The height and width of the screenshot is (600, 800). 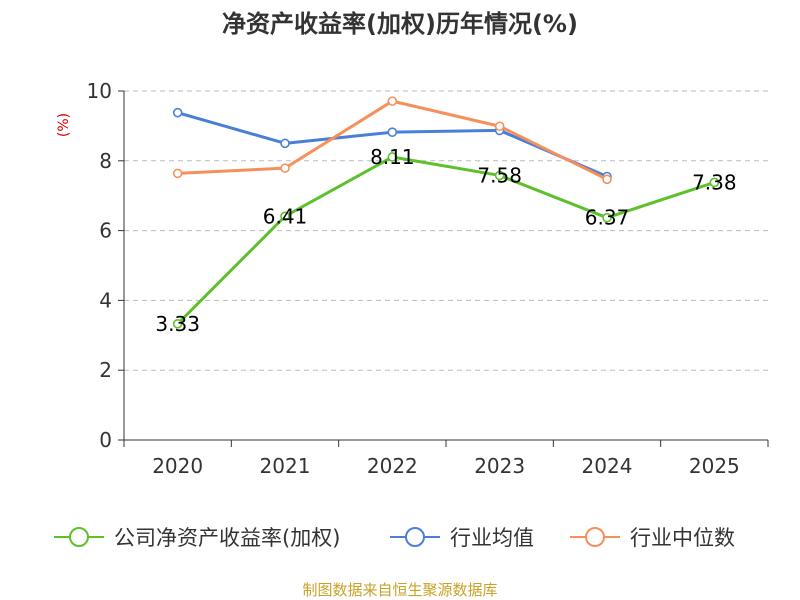 I want to click on data-label-2024: 6.37, so click(x=607, y=218).